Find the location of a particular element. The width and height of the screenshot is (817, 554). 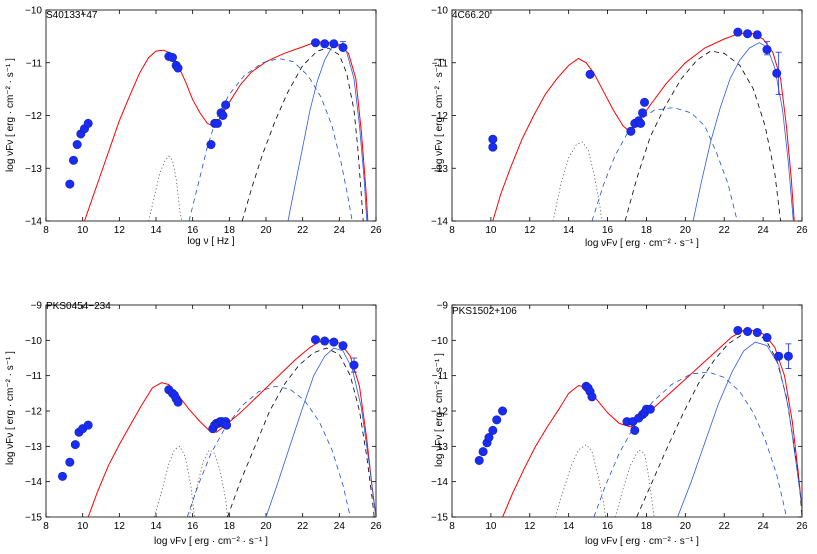

model-curves is located at coordinates (652, 423).